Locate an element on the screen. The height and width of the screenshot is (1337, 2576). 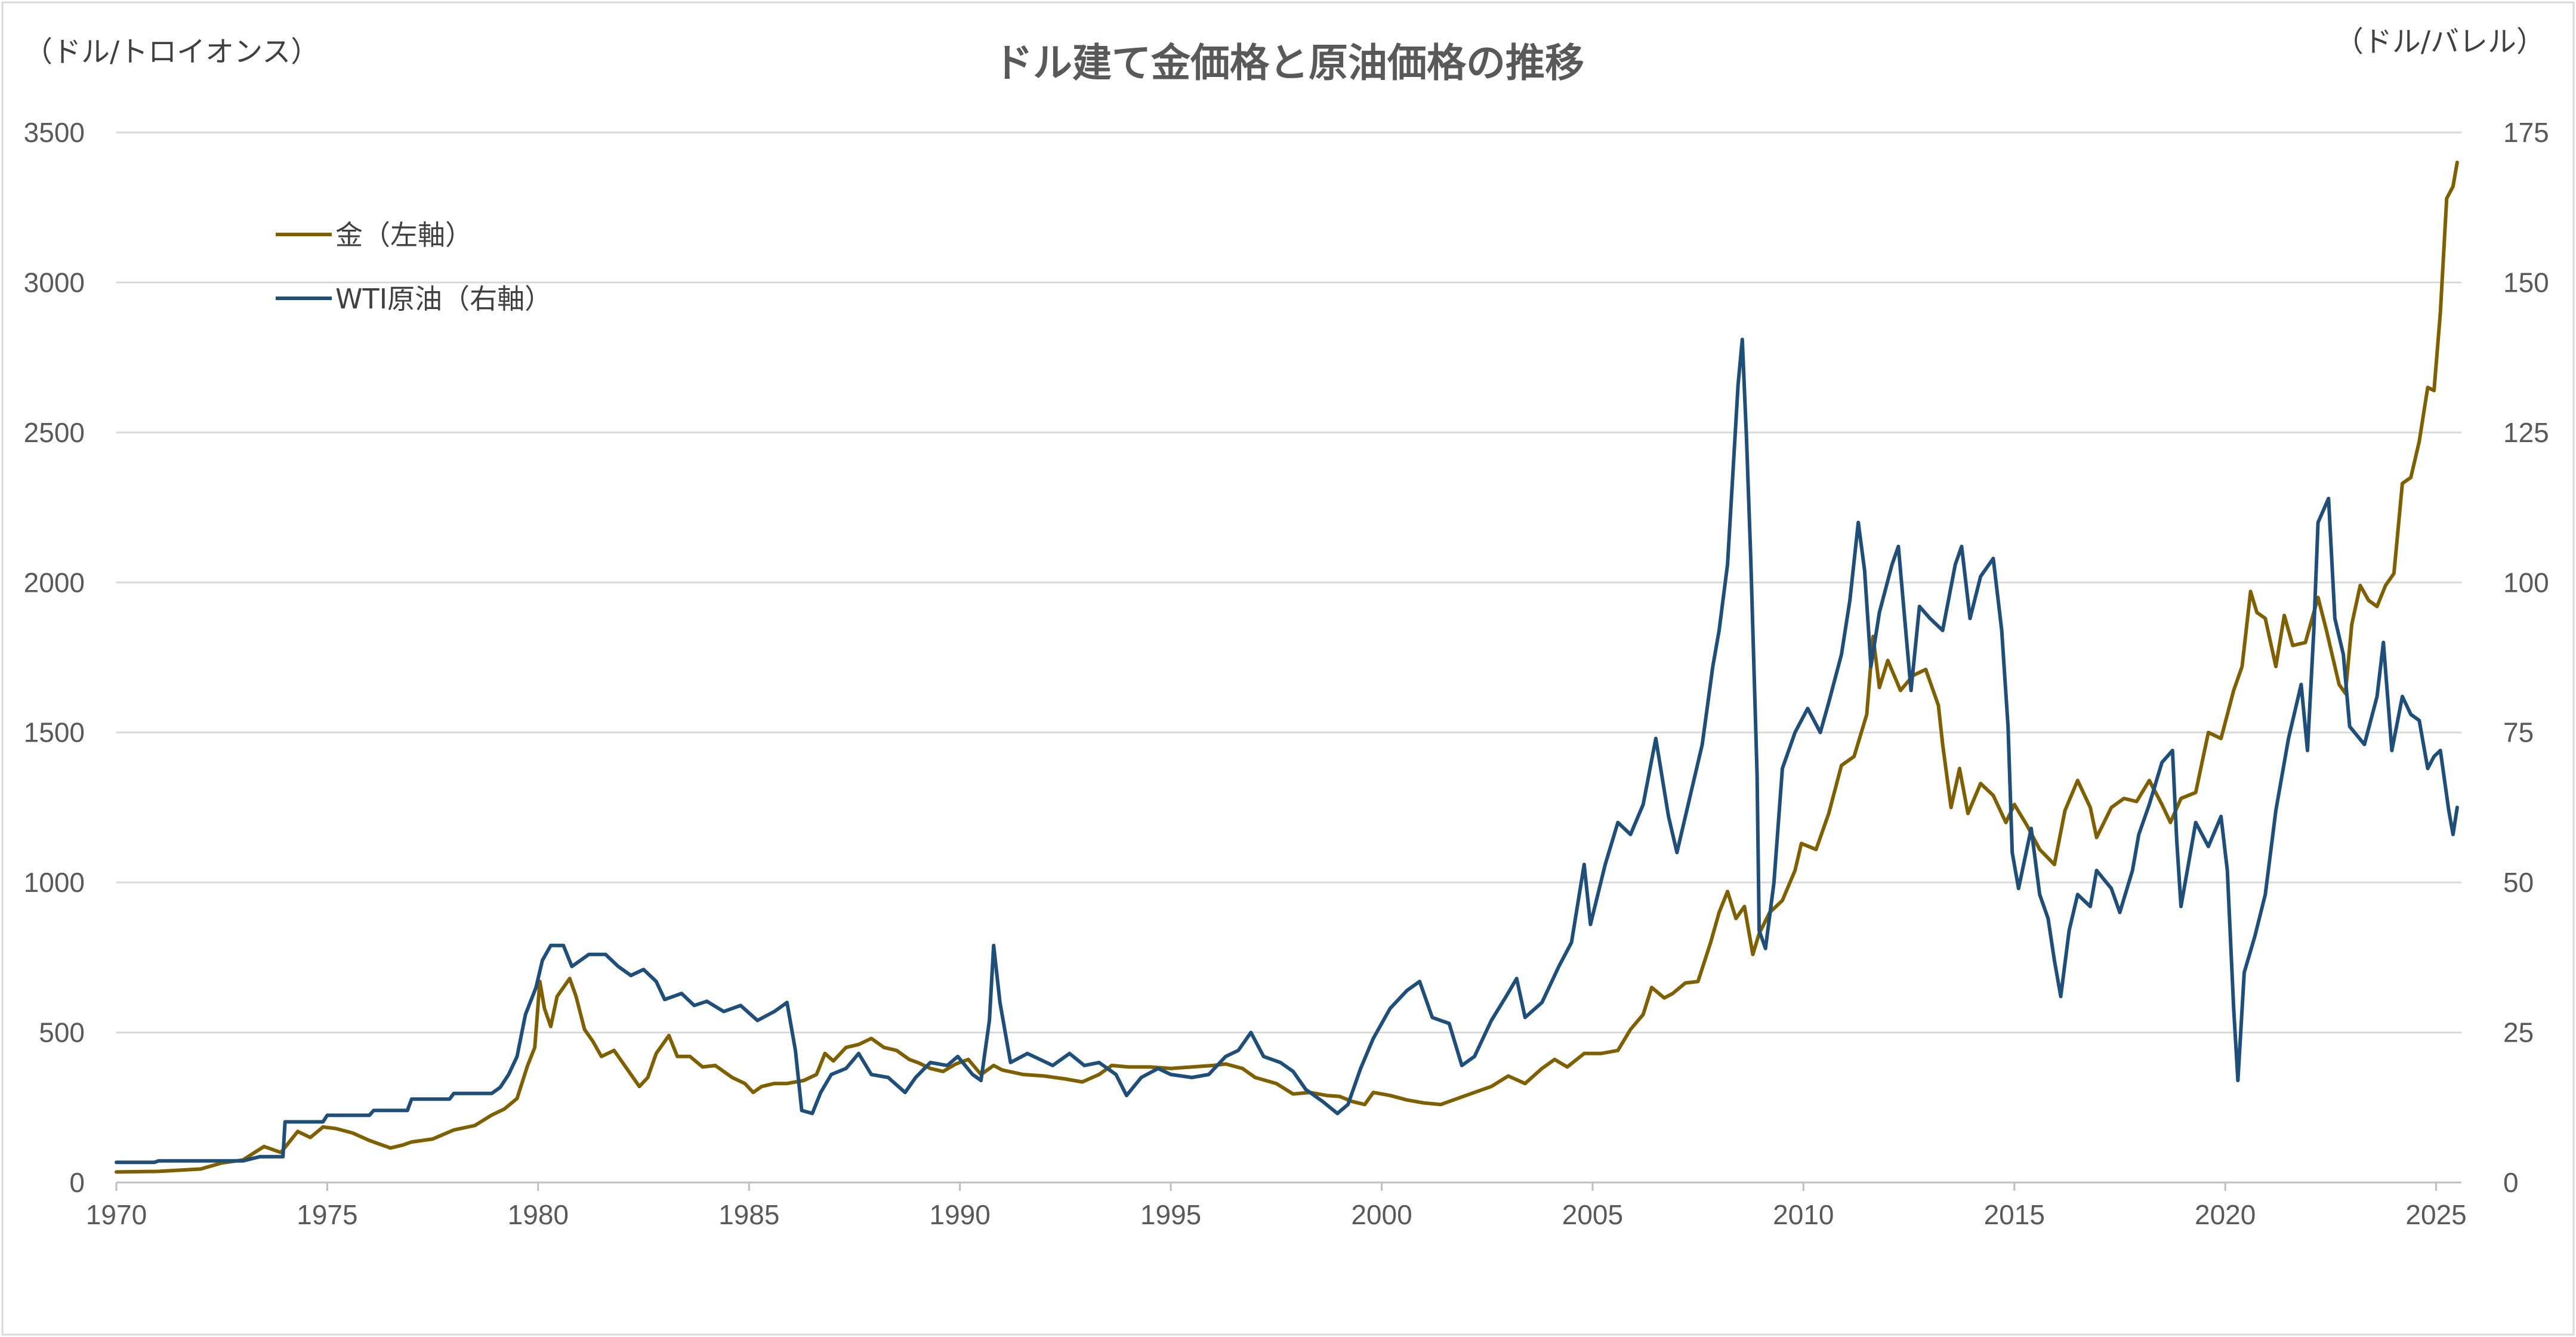
y-left-tick-label: 0 is located at coordinates (77, 1183).